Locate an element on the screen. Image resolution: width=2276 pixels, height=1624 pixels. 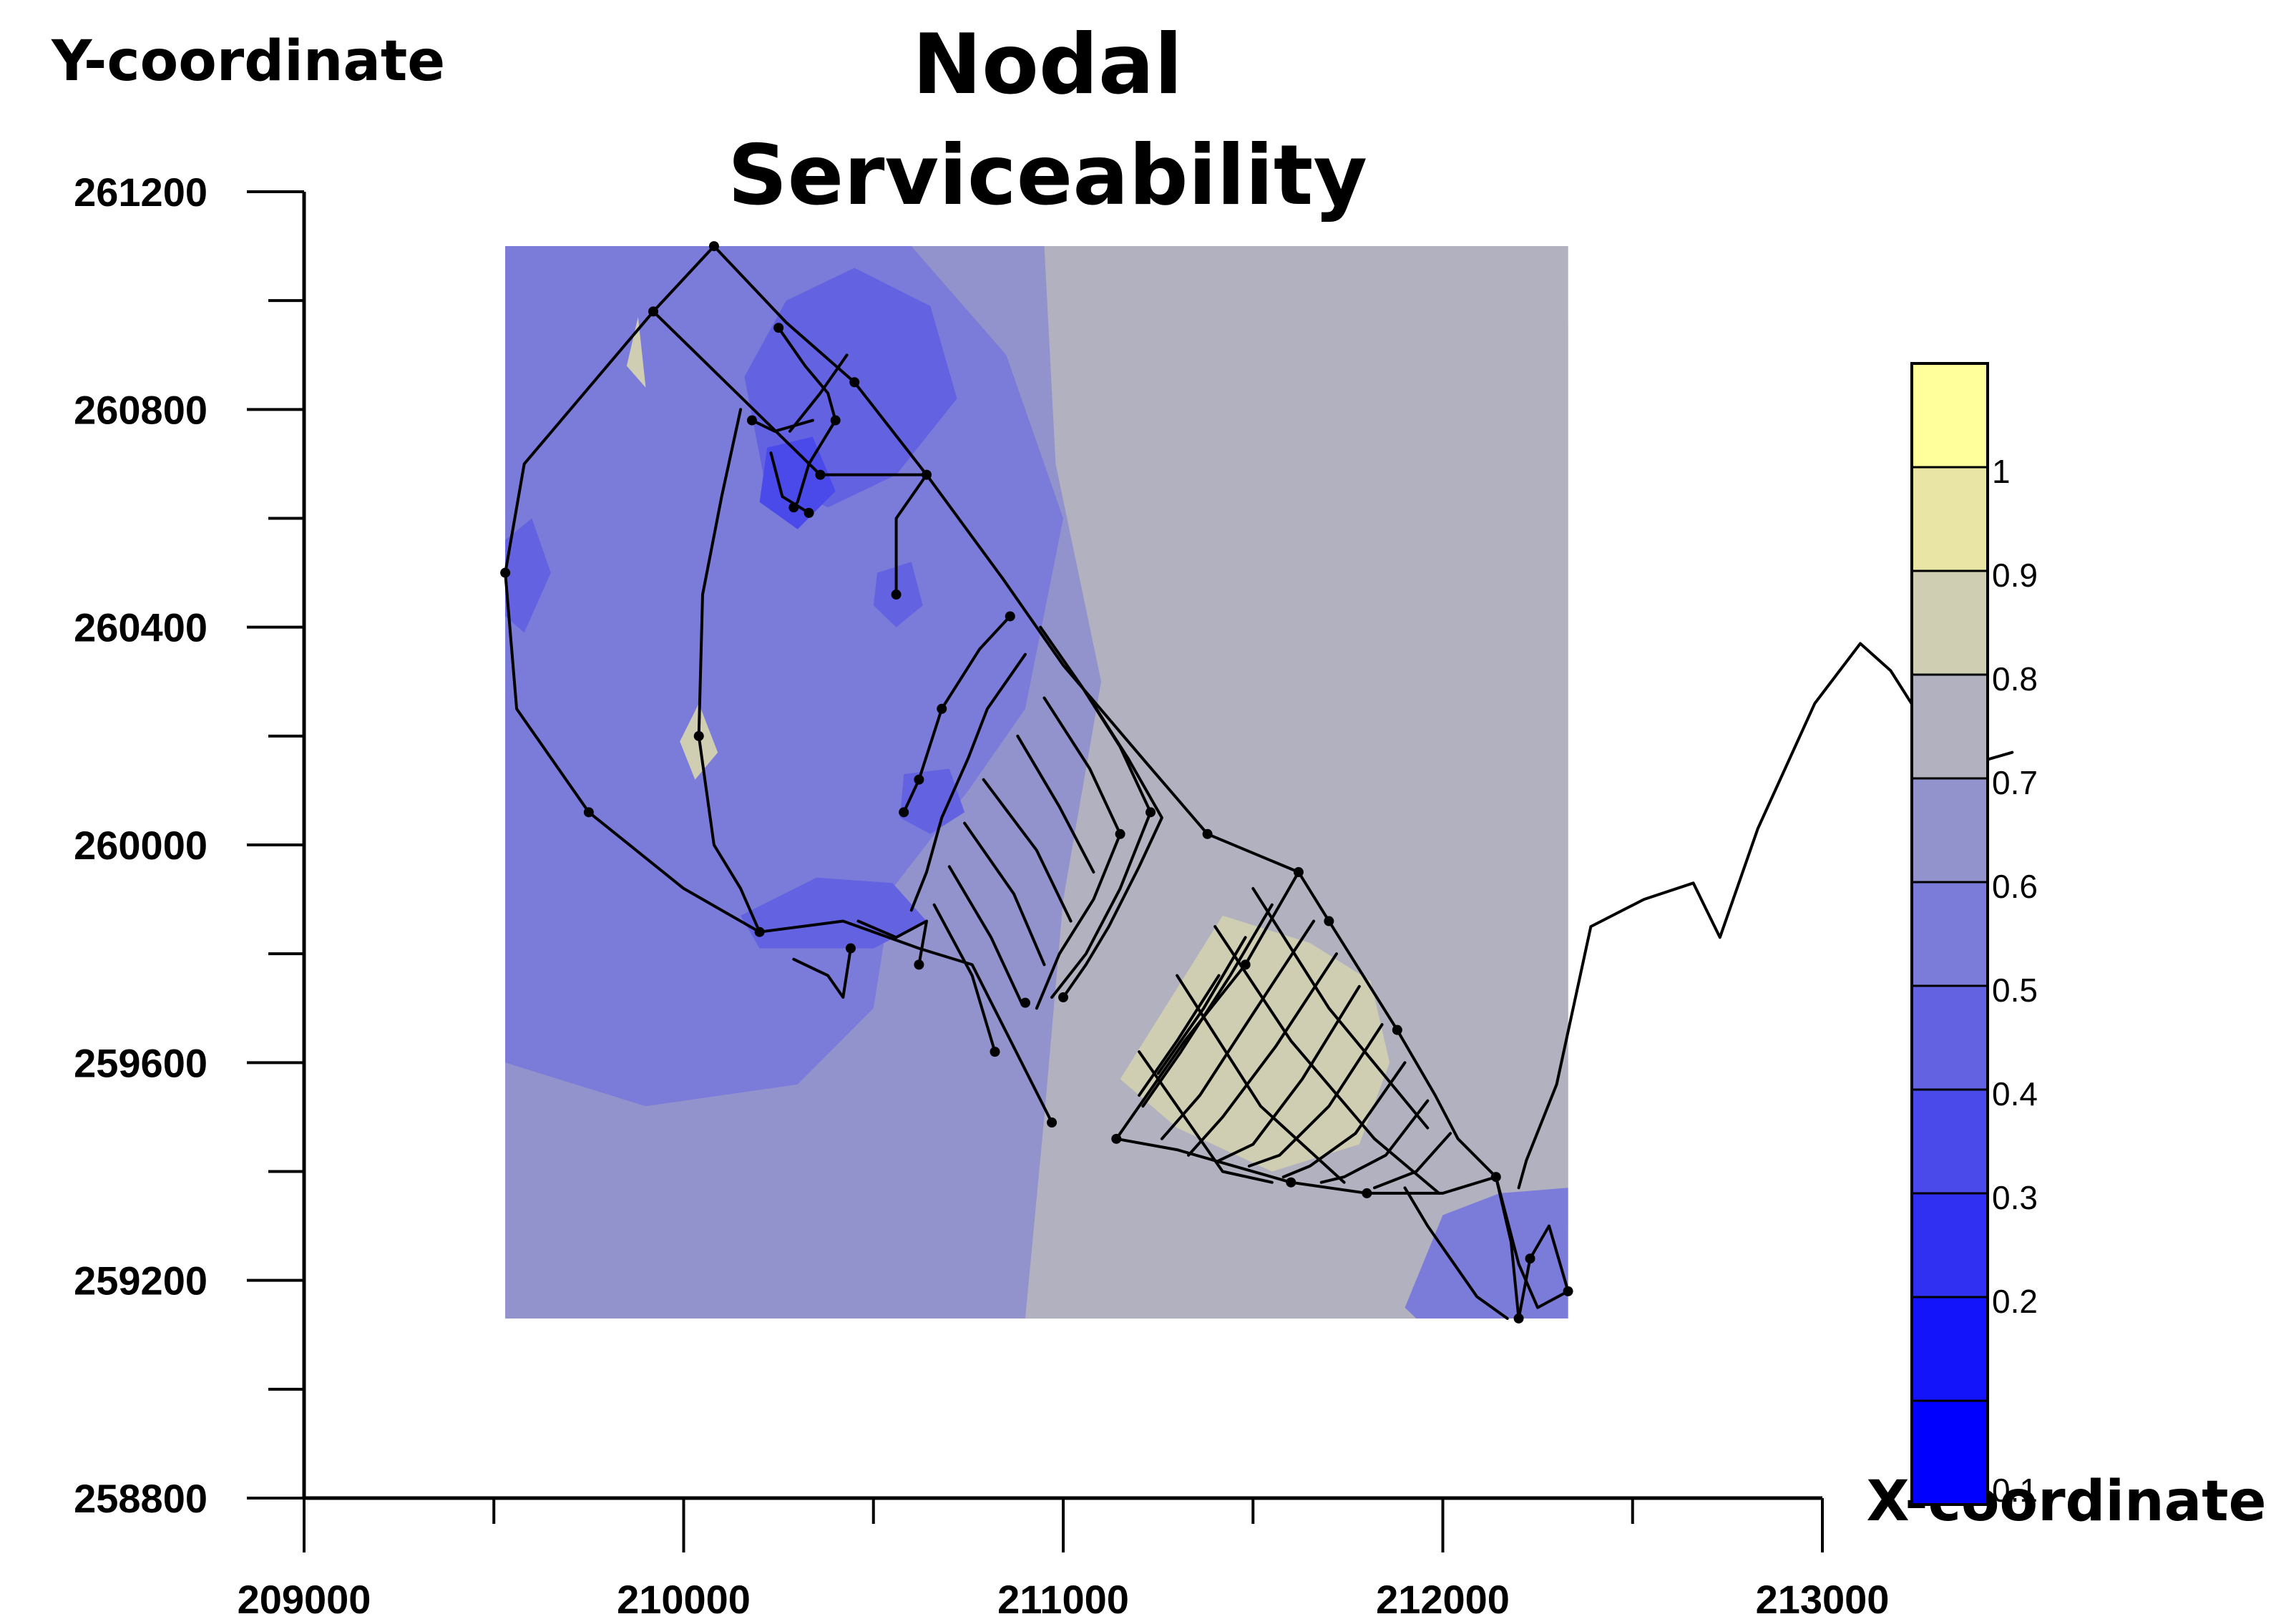
legend-label-0.7: 0.7 is located at coordinates (2015, 782).